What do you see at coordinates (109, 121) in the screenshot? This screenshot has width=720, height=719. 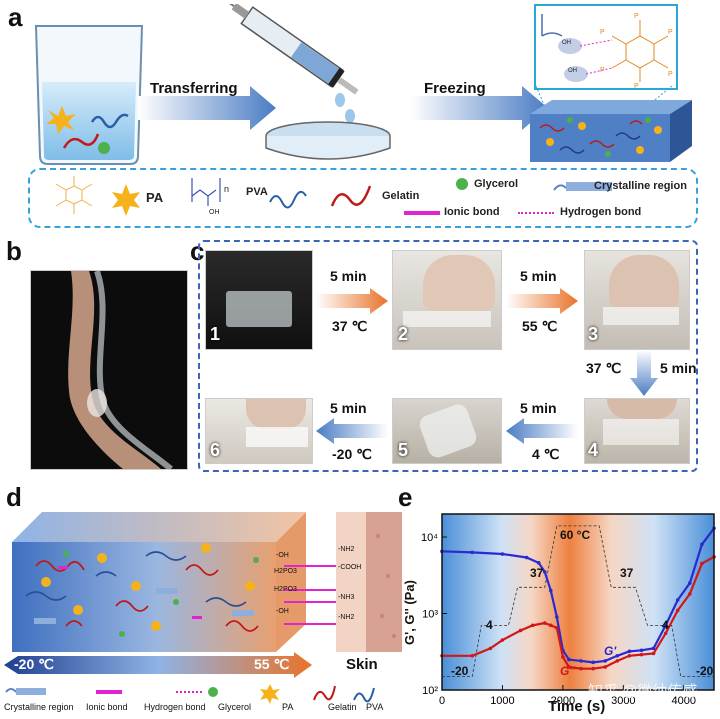 I see `pva-chain-icon` at bounding box center [109, 121].